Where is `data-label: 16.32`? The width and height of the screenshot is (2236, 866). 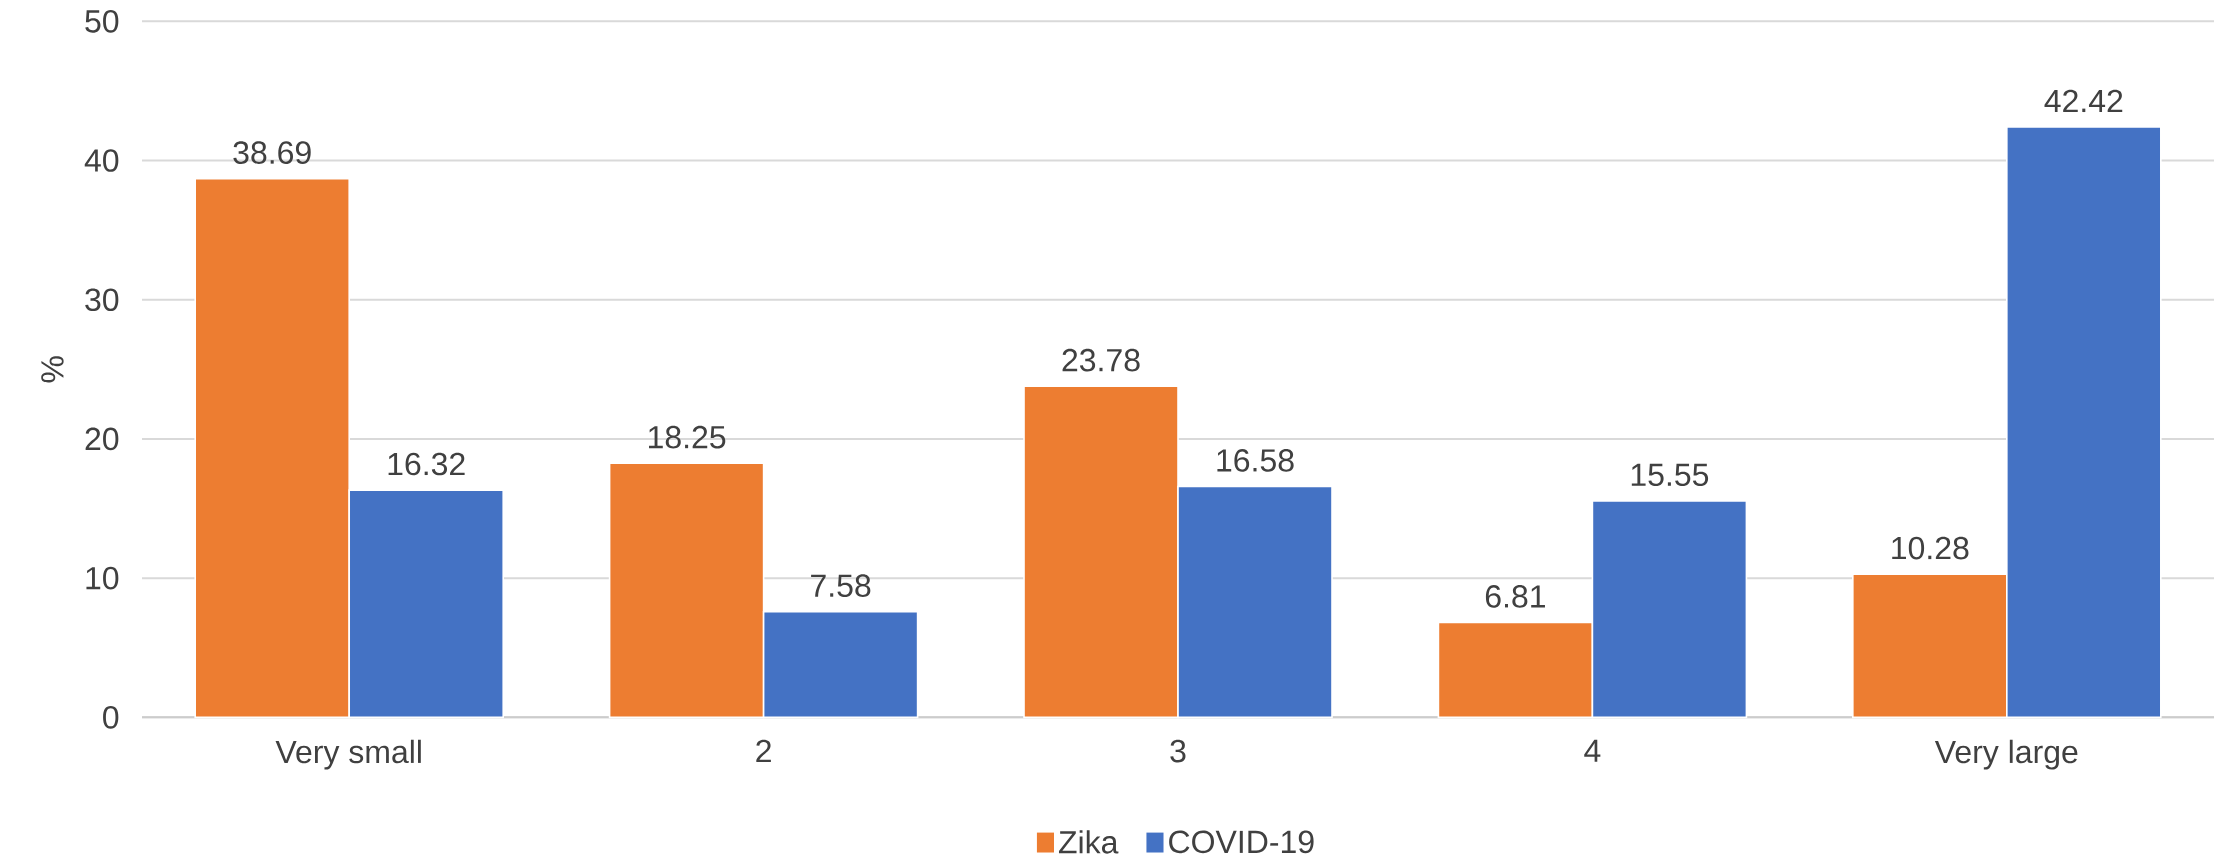
data-label: 16.32 is located at coordinates (426, 464).